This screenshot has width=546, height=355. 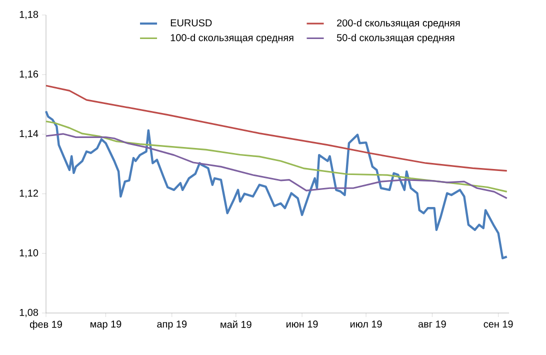 What do you see at coordinates (366, 324) in the screenshot?
I see `x-tick-label: июл 19` at bounding box center [366, 324].